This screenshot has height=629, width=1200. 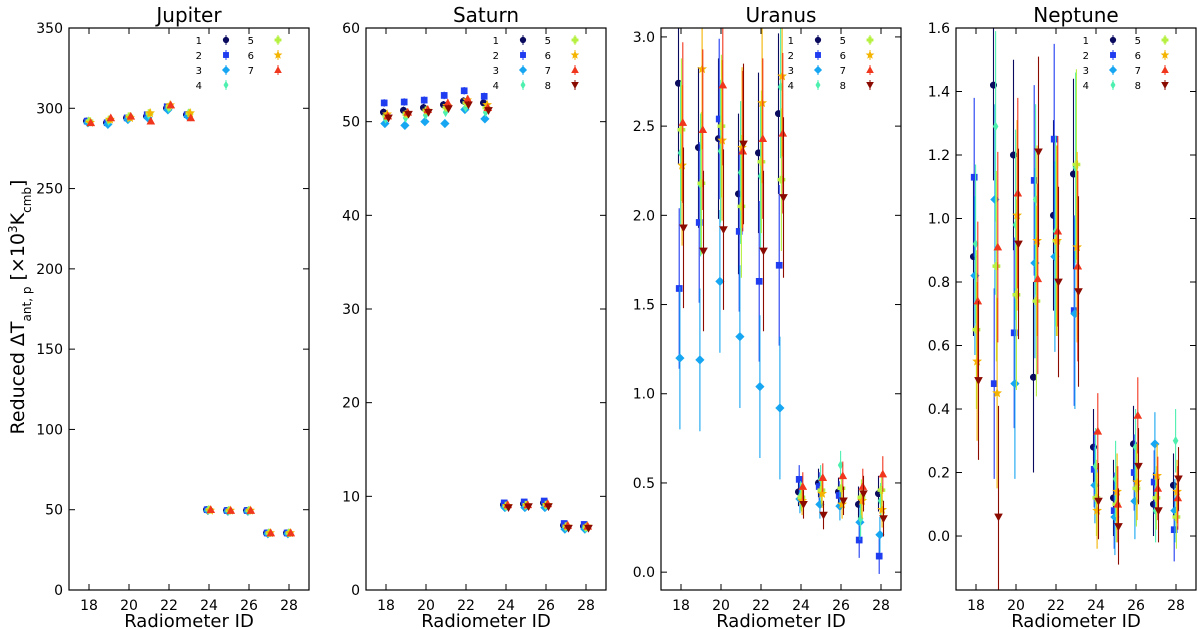 What do you see at coordinates (939, 347) in the screenshot?
I see `y-tick-label: 0.6` at bounding box center [939, 347].